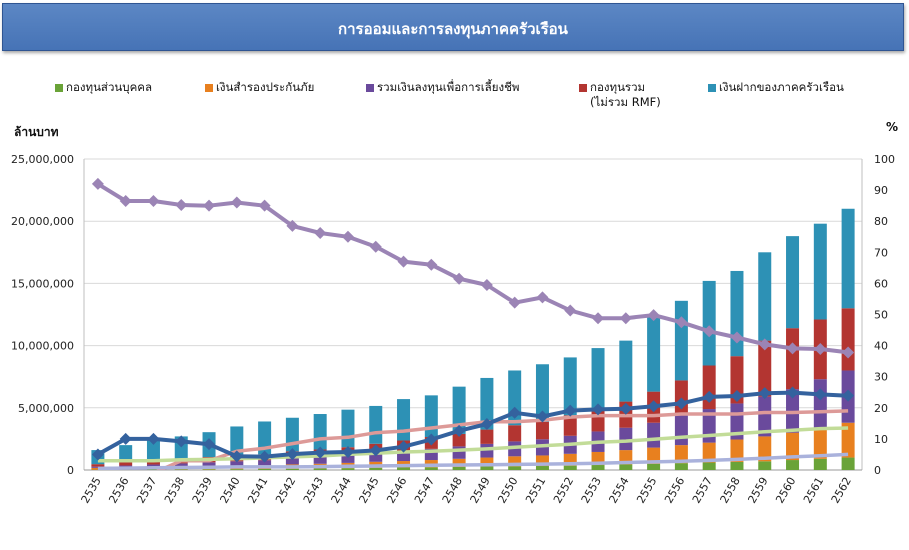  I want to click on legend-swatch-private-fund, so click(59, 88).